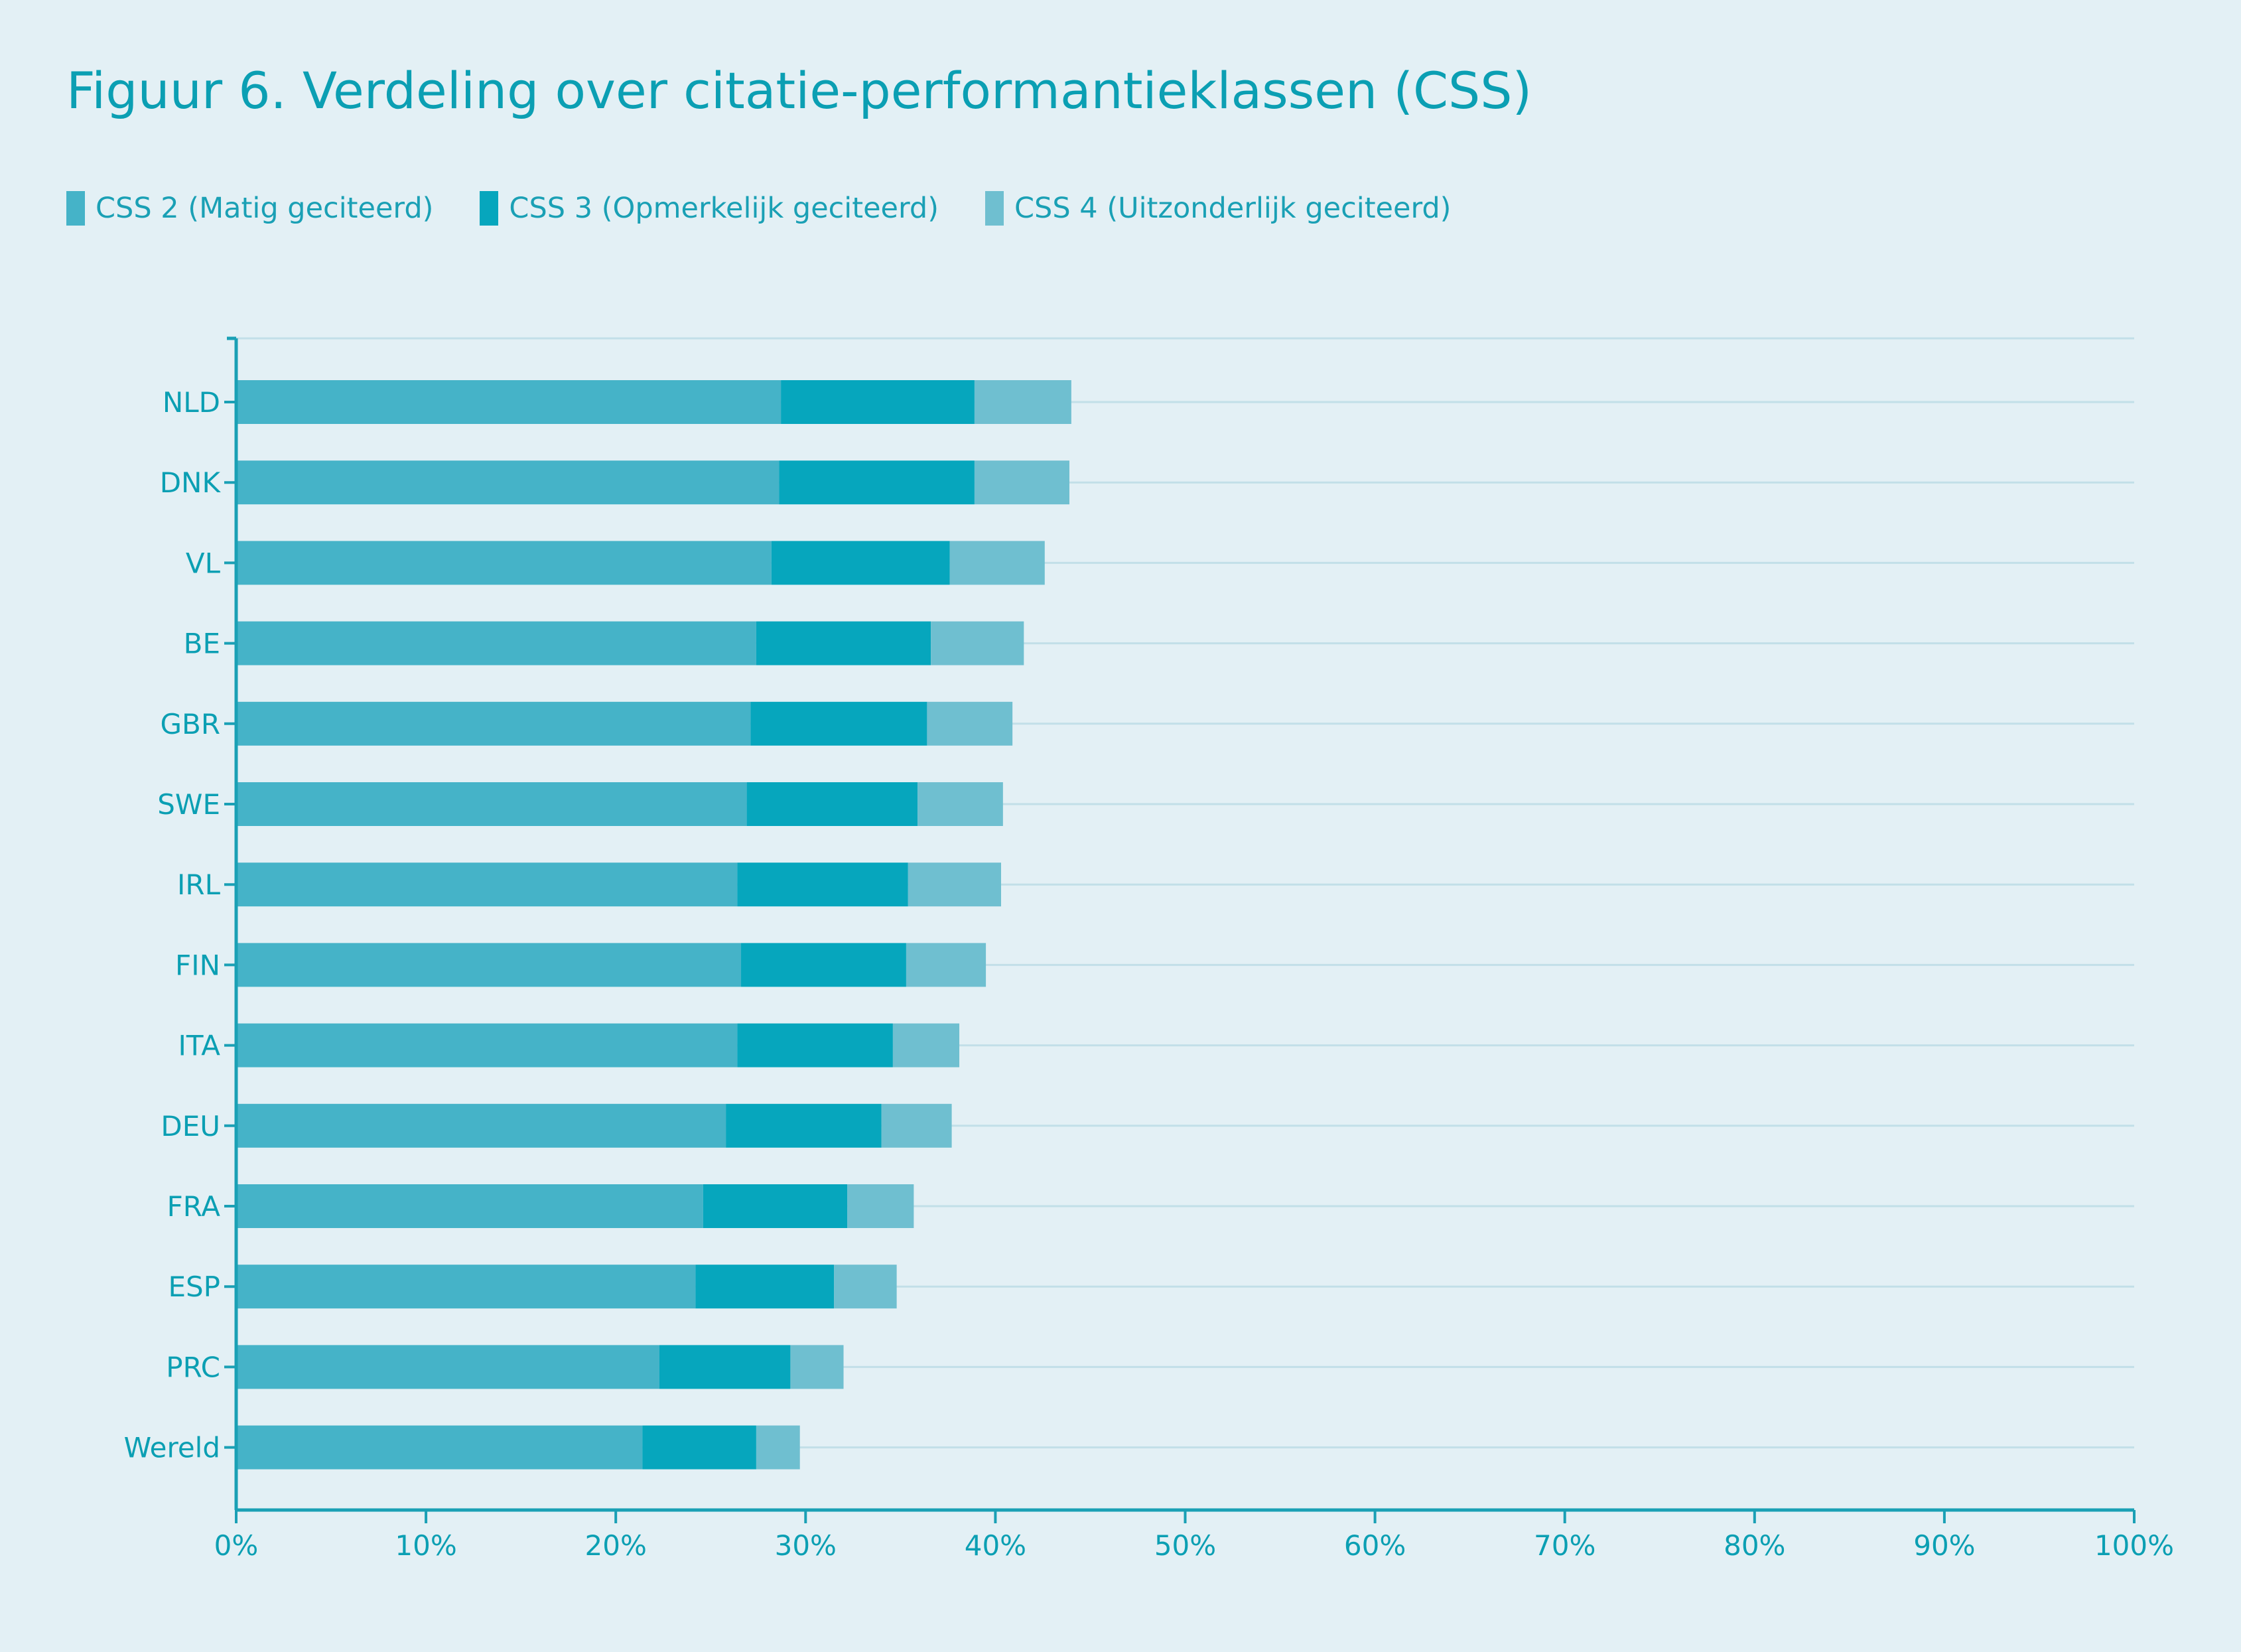 This screenshot has height=1652, width=2241. What do you see at coordinates (448, 1367) in the screenshot?
I see `bar-prc-css2` at bounding box center [448, 1367].